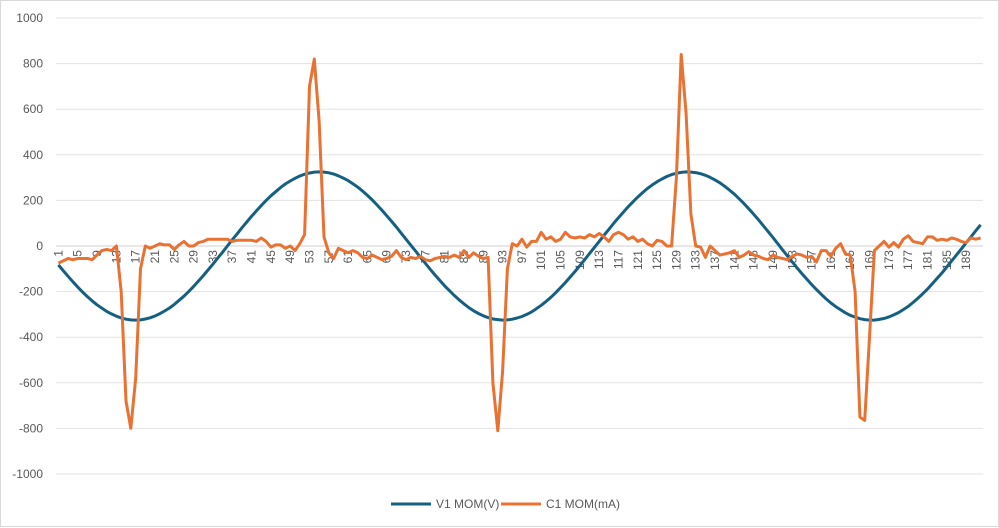  I want to click on legend: V1 MOM(V) C1 MOM(mA), so click(505, 504).